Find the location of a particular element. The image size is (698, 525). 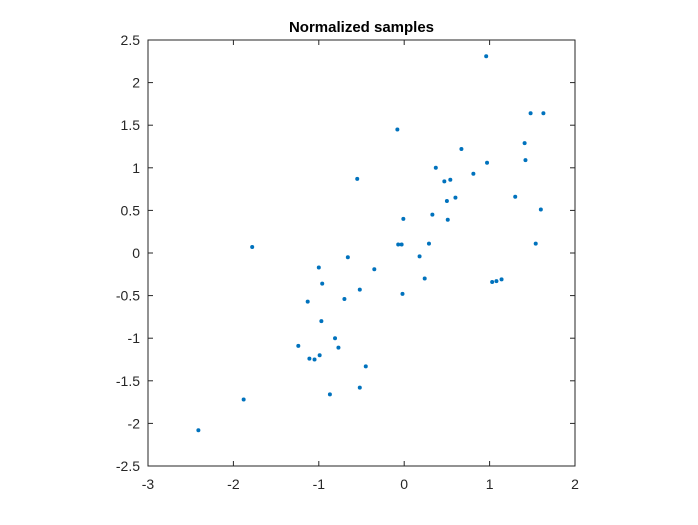

y-tick-label: -1.5 is located at coordinates (128, 381).